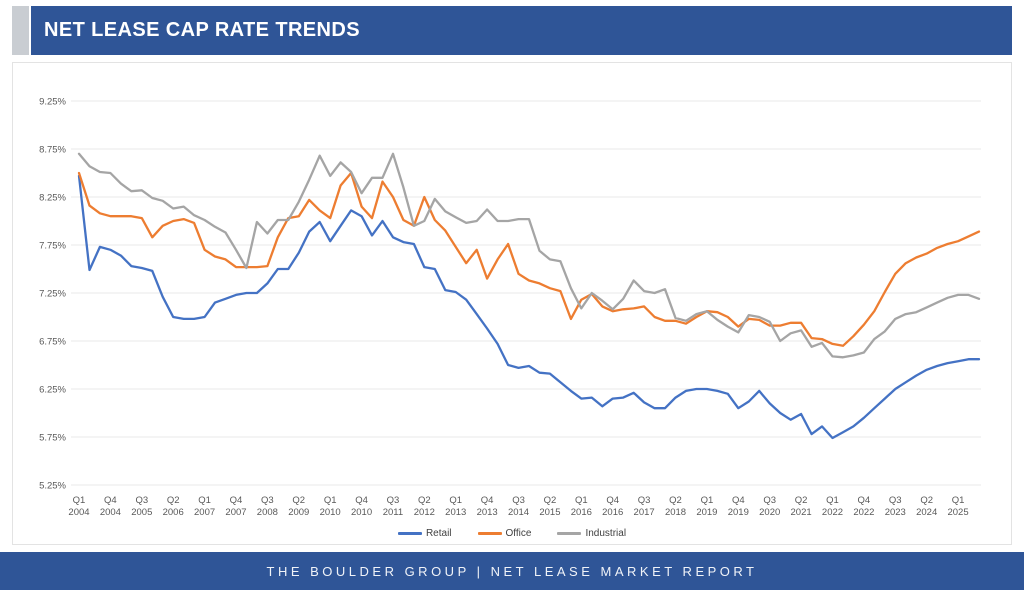  I want to click on y-axis-tick-label: 6.25%, so click(52, 390).